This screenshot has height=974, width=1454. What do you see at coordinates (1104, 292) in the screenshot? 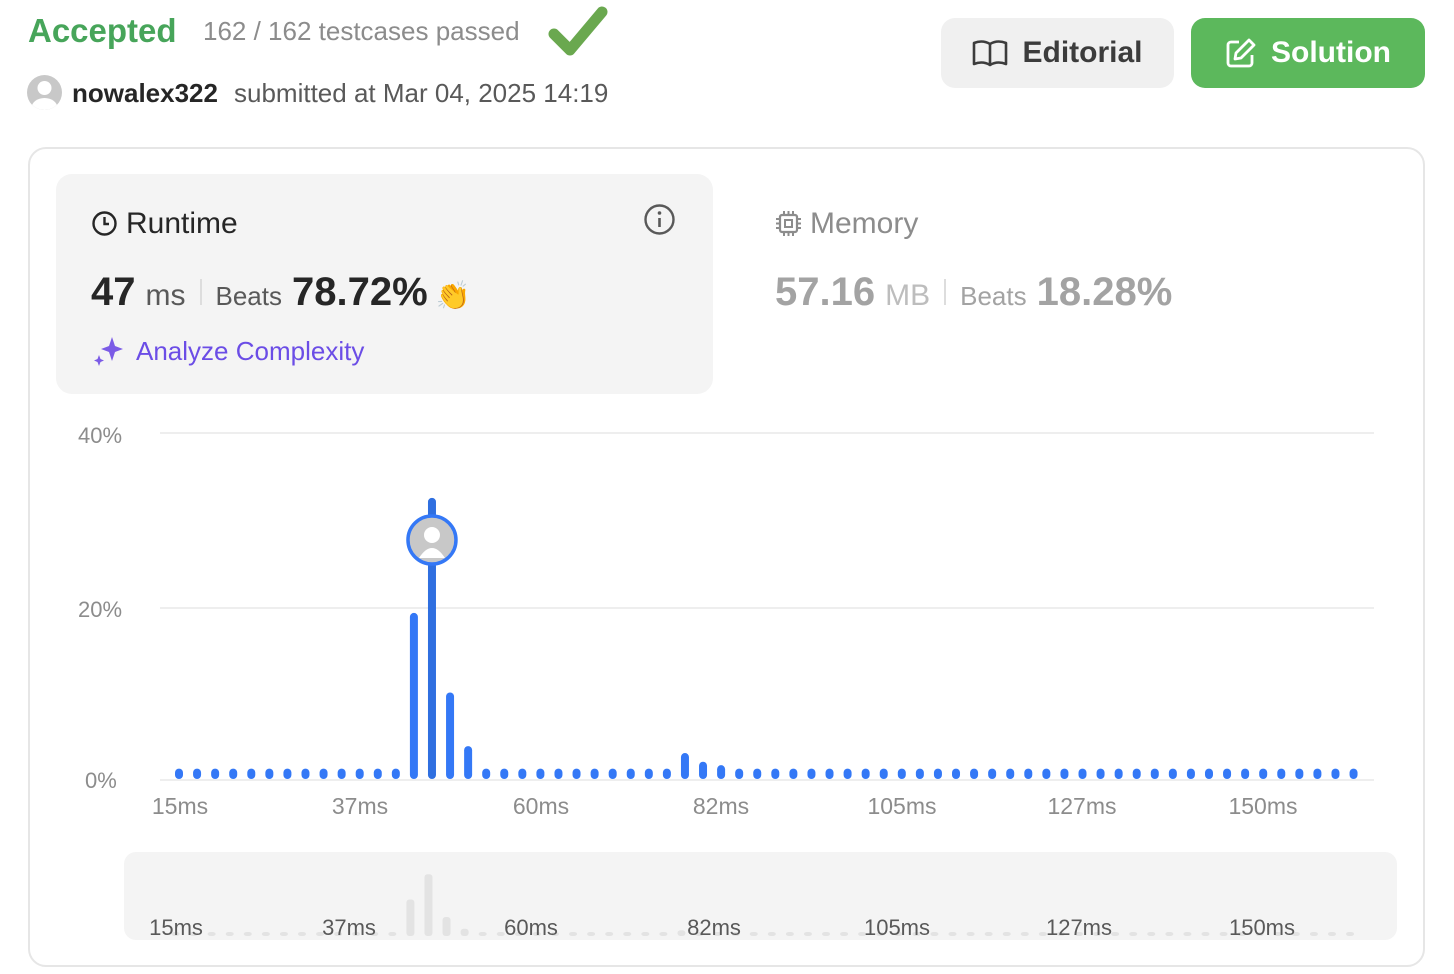
I see `memory-beats-value: 18.28%` at bounding box center [1104, 292].